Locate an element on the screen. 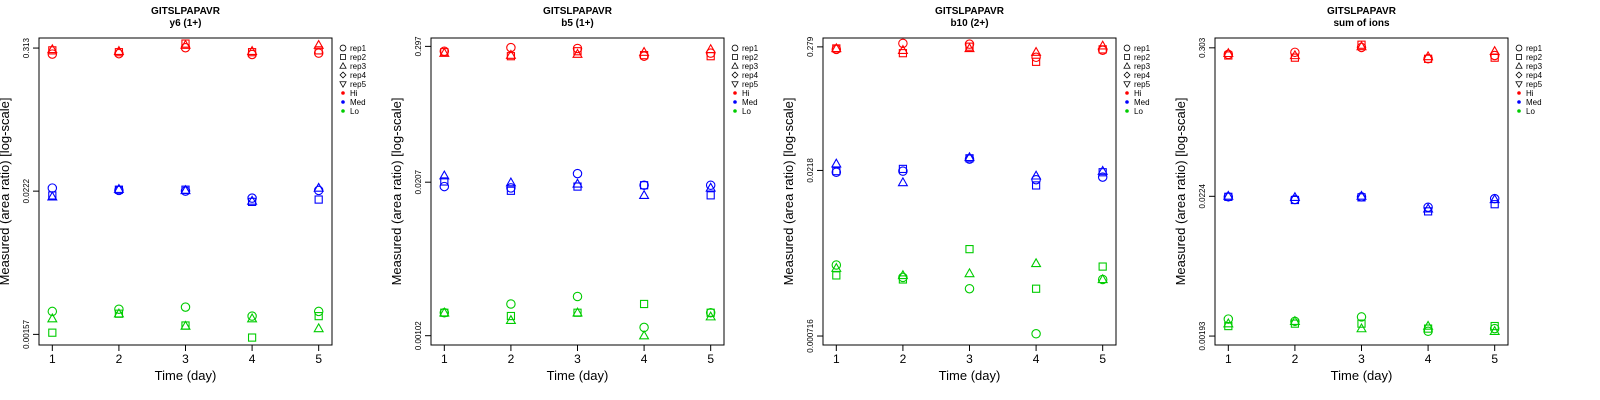 This screenshot has height=400, width=1600. x-tick-label: 3 is located at coordinates (1361, 359).